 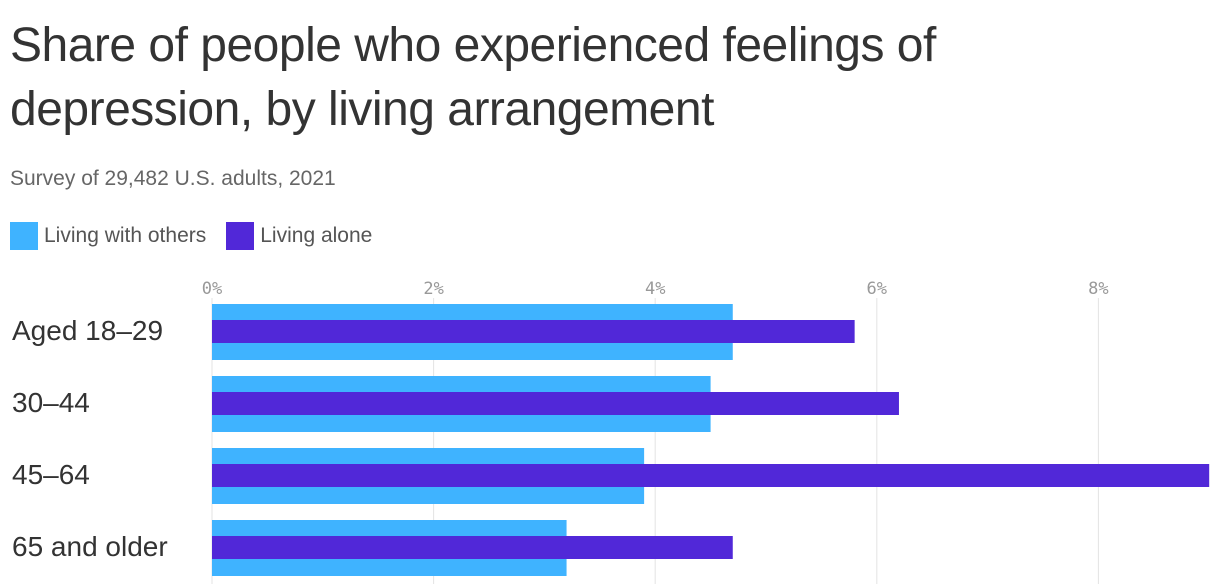 I want to click on legend-label-living-with-others: Living with others, so click(x=125, y=235).